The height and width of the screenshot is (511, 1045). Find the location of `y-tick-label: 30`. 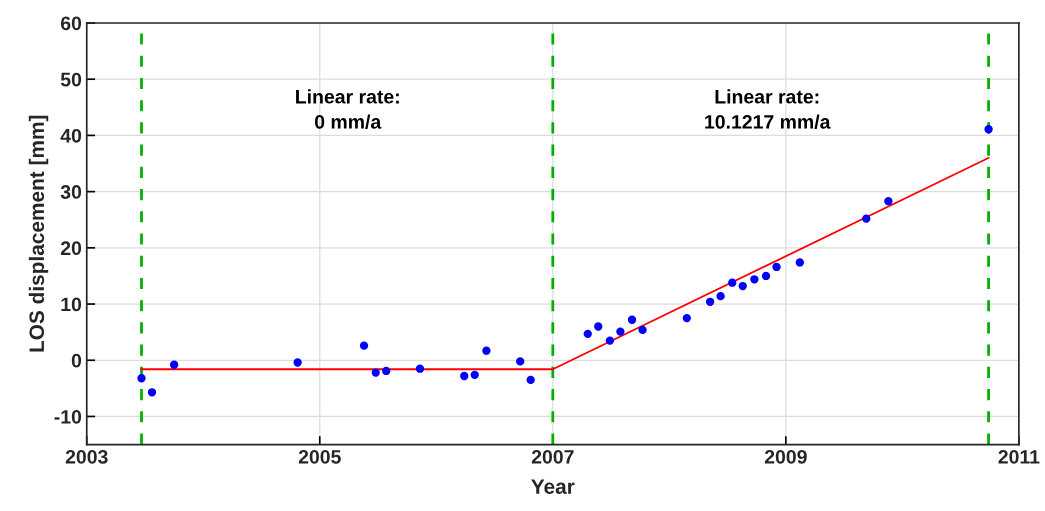

y-tick-label: 30 is located at coordinates (71, 192).